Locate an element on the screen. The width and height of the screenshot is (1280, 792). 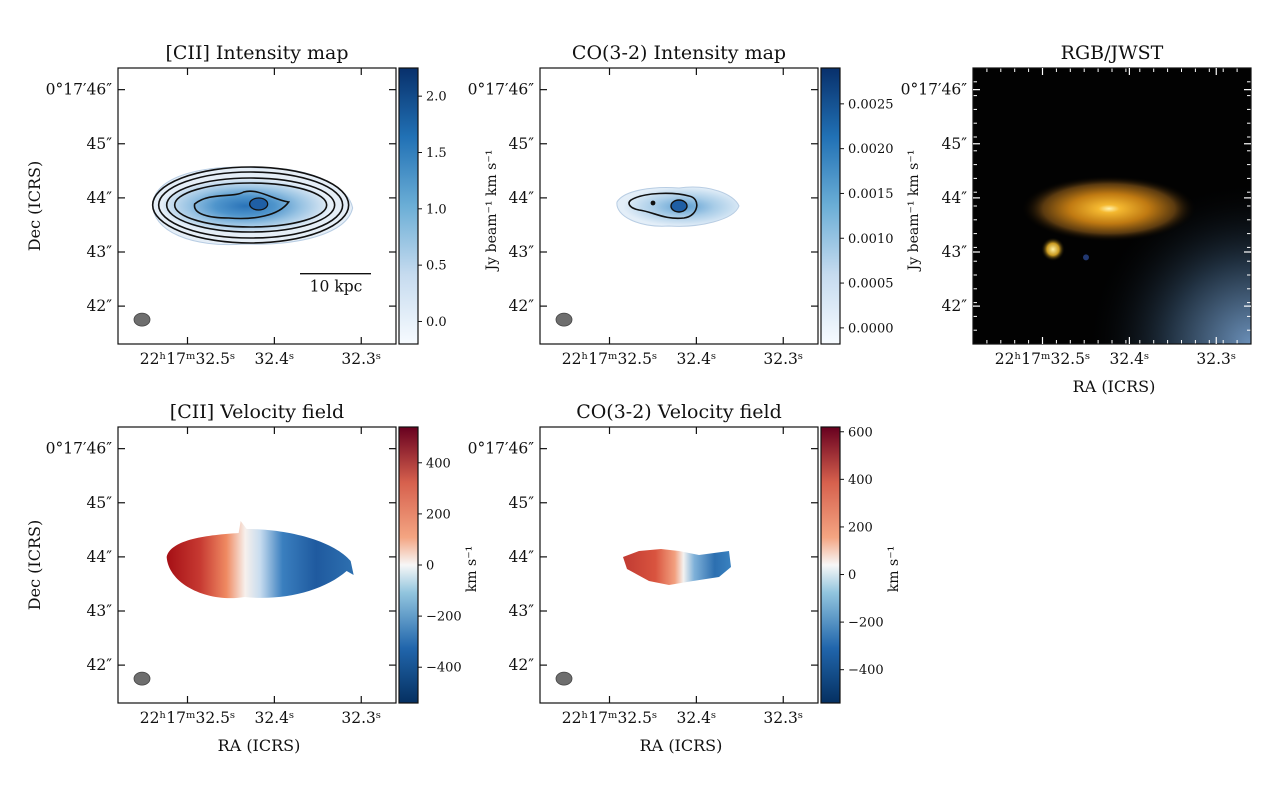
panel-title: [CII] Velocity field is located at coordinates (257, 412).